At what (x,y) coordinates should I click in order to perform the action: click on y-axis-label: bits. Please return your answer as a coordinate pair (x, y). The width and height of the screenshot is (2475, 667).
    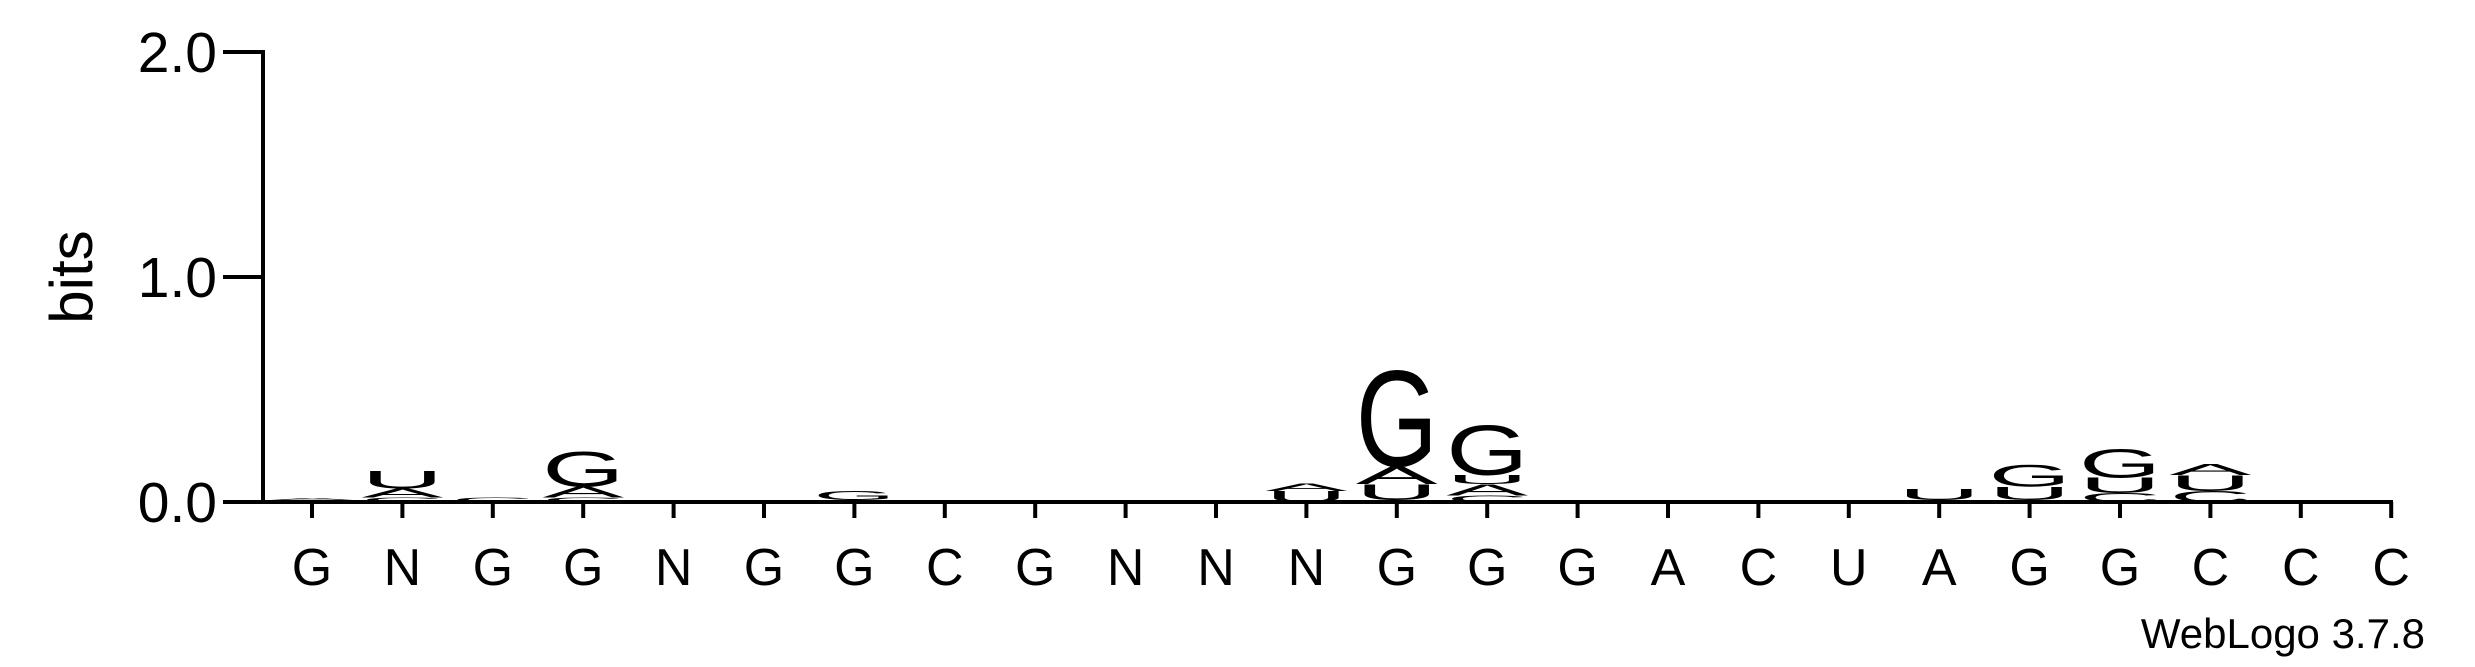
    Looking at the image, I should click on (71, 276).